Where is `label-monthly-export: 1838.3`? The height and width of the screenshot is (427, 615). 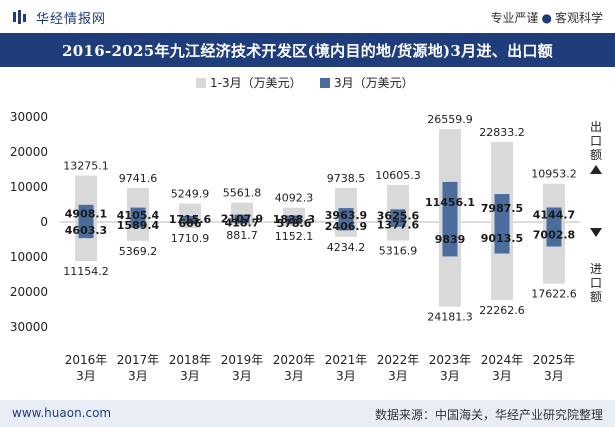
label-monthly-export: 1838.3 is located at coordinates (294, 219).